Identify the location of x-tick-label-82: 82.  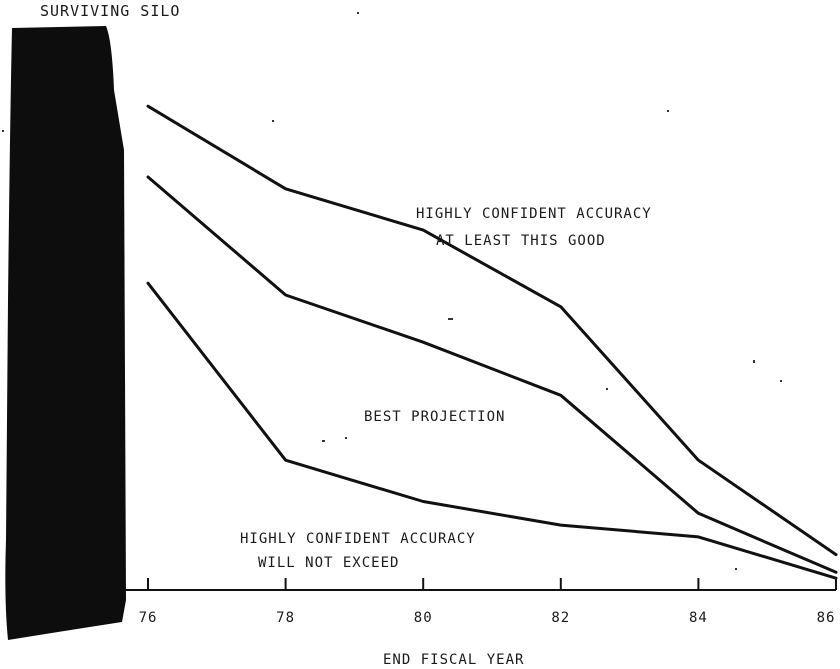
(560, 618).